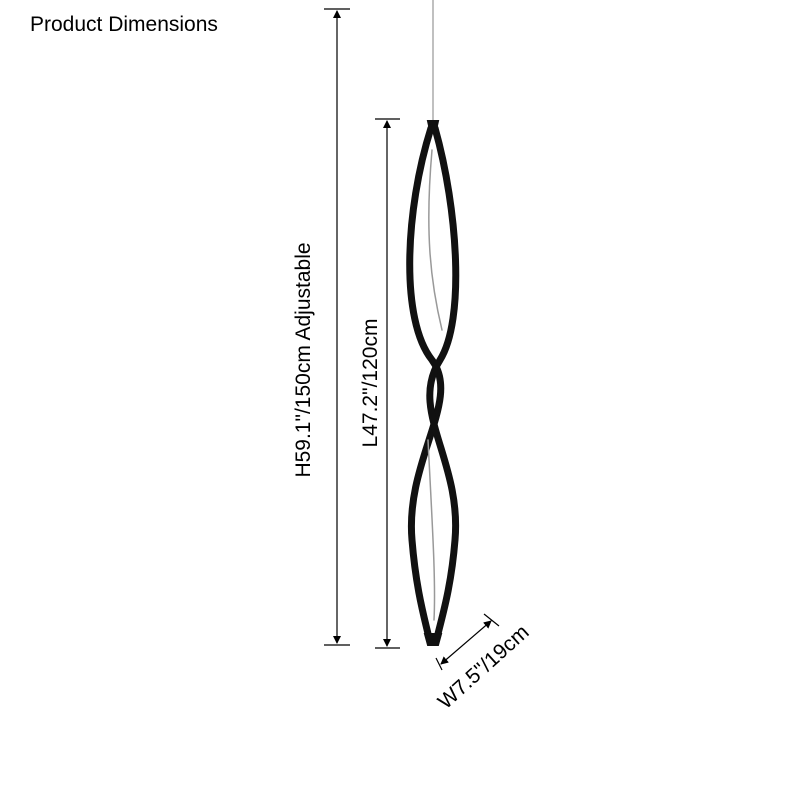  Describe the element at coordinates (467, 642) in the screenshot. I see `width-dimension-line` at that location.